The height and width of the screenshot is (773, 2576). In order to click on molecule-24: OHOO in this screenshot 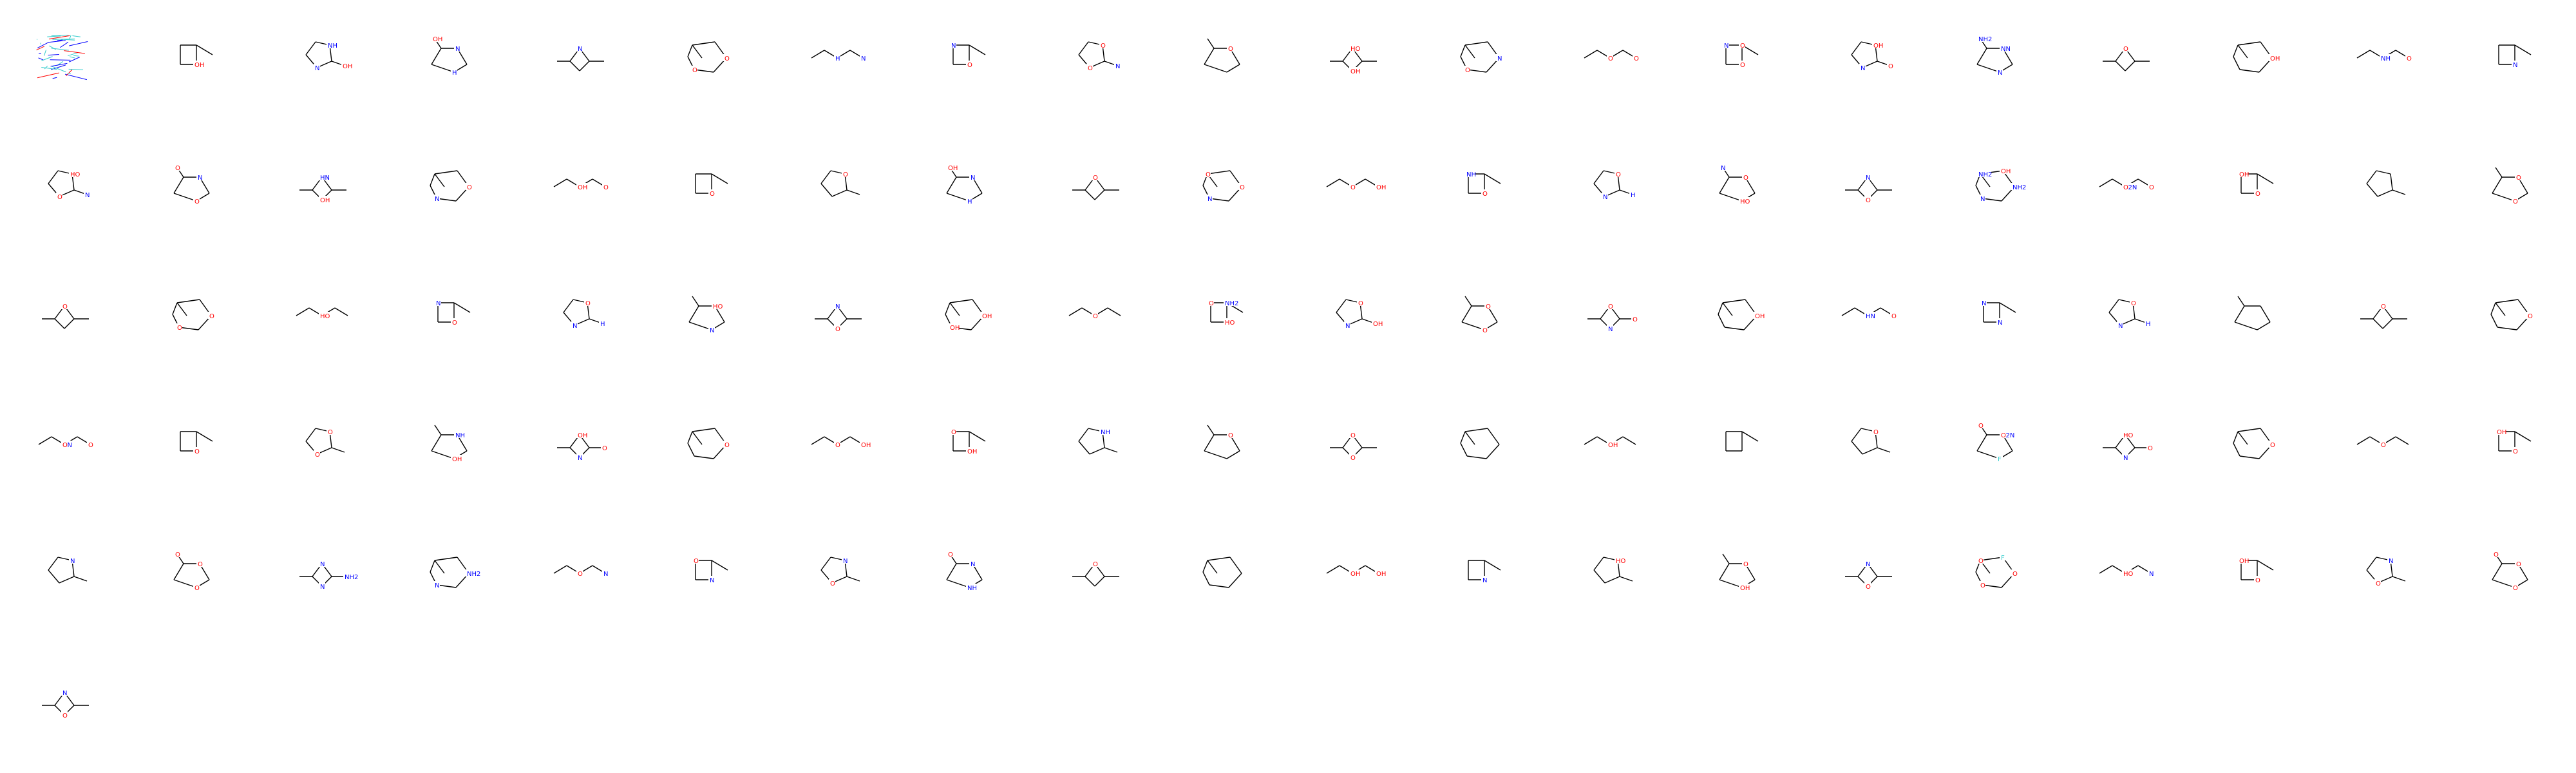, I will do `click(582, 190)`.